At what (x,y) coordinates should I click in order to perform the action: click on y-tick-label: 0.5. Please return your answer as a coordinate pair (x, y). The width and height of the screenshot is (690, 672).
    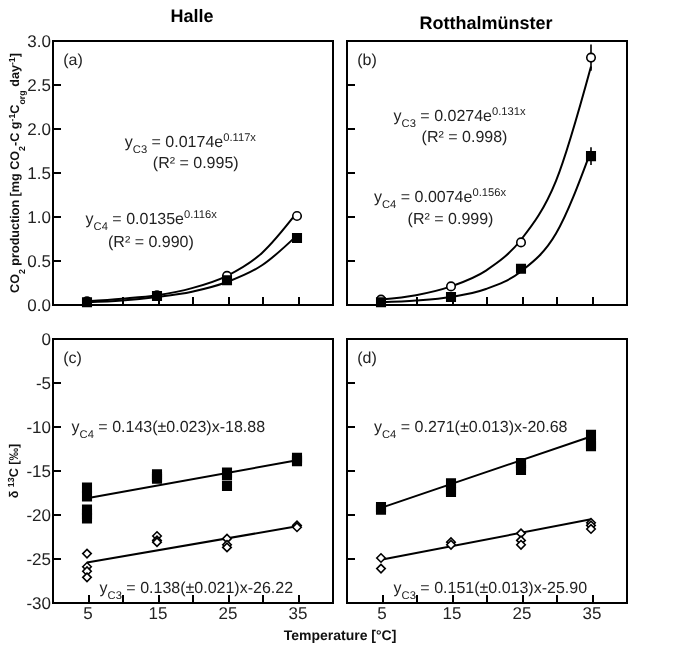
    Looking at the image, I should click on (39, 261).